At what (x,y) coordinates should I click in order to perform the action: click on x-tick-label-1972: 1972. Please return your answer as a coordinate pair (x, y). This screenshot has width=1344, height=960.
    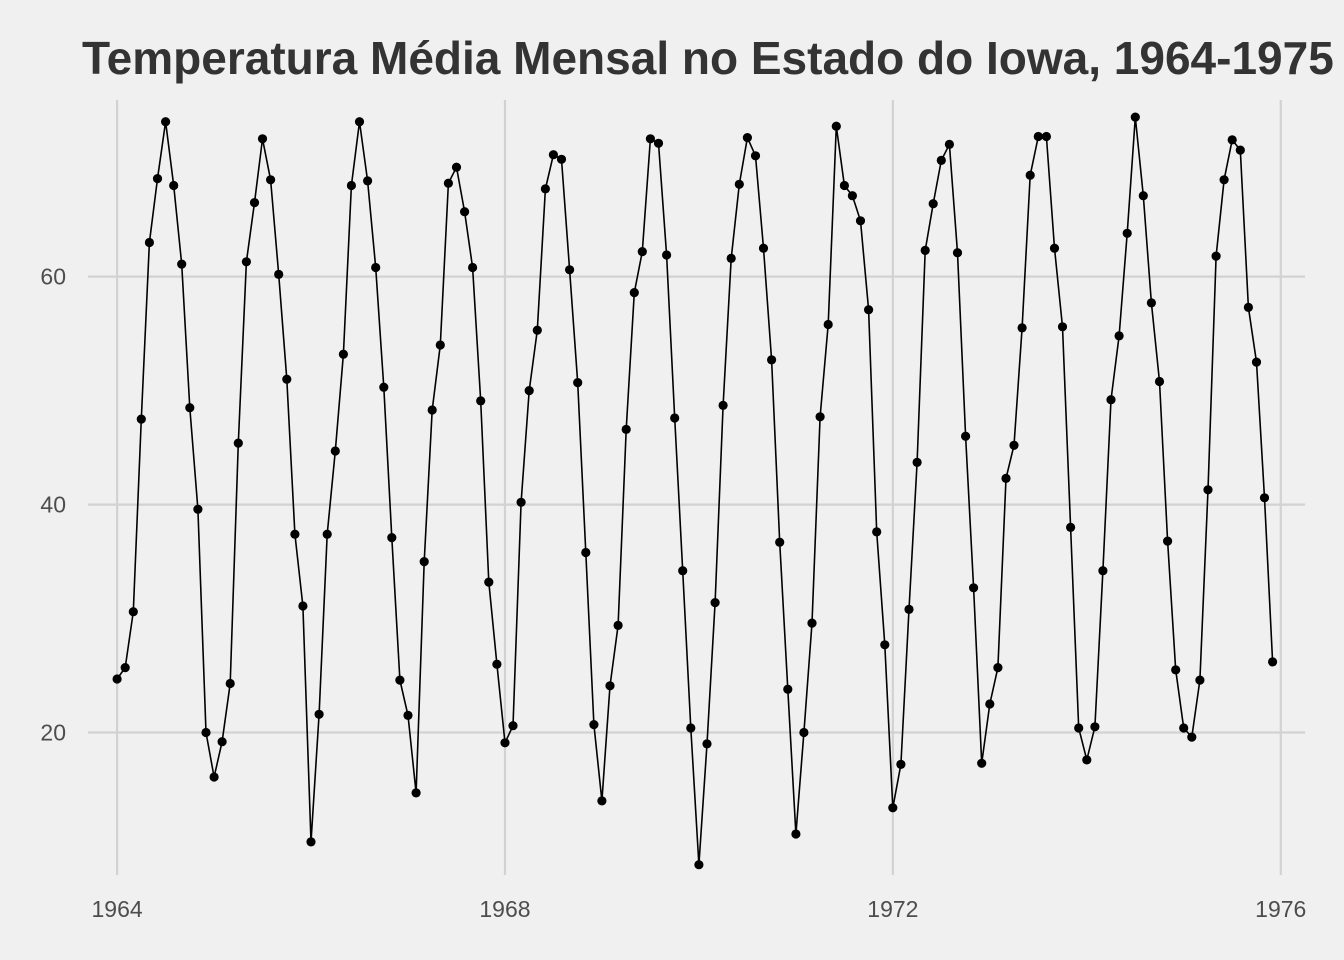
    Looking at the image, I should click on (892, 909).